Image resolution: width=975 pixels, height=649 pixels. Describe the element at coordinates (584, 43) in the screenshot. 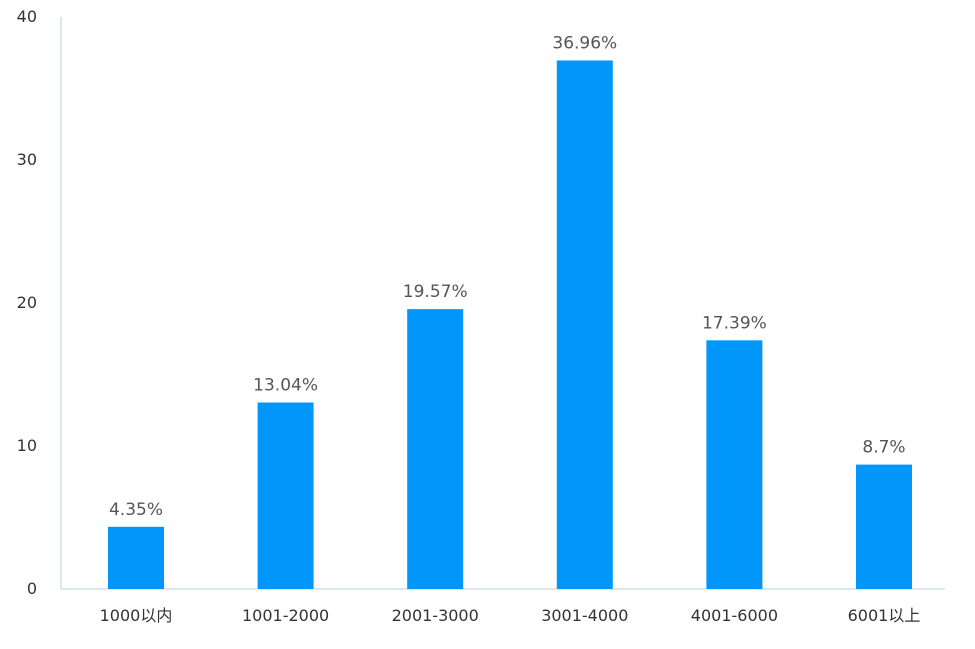

I see `data-label: 36.96%` at that location.